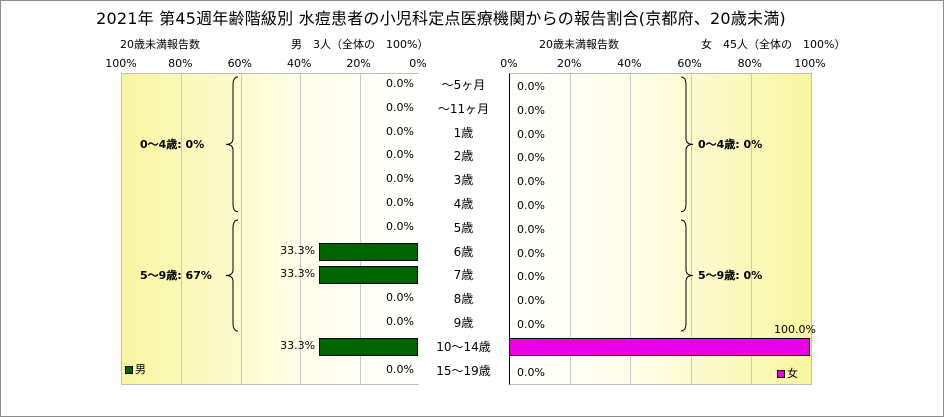 The width and height of the screenshot is (944, 417). Describe the element at coordinates (730, 145) in the screenshot. I see `female-group-label: 0～4歳: 0%` at that location.